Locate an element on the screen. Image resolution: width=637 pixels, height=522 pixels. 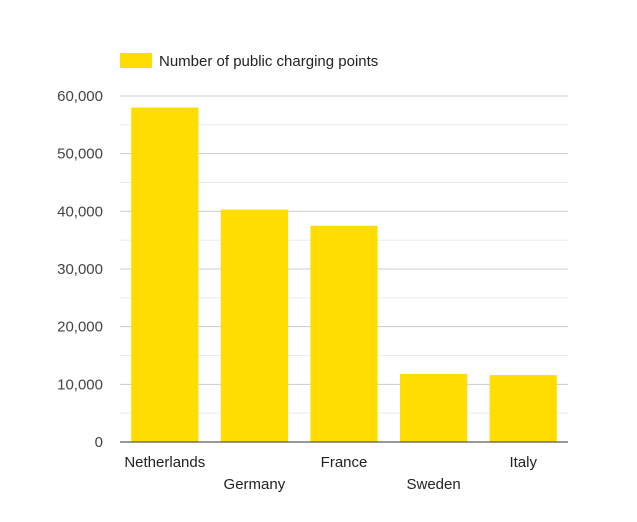
bar-france is located at coordinates (344, 333).